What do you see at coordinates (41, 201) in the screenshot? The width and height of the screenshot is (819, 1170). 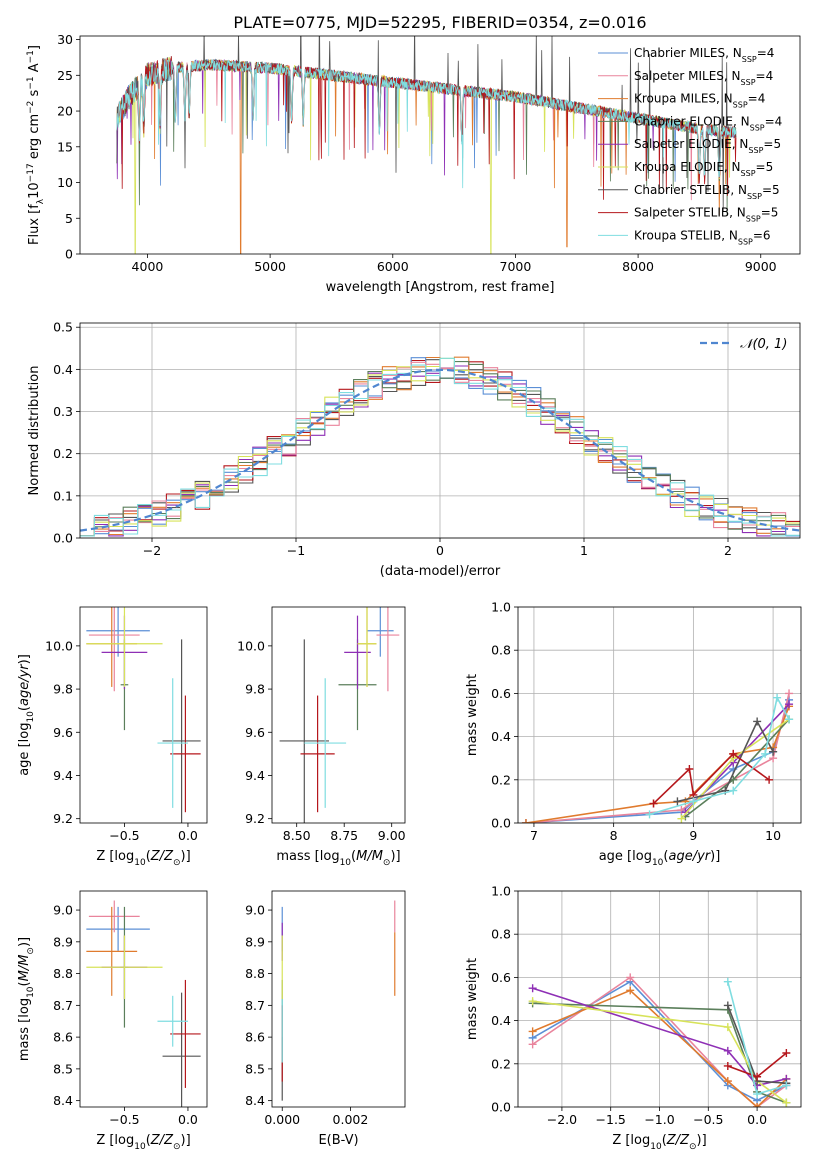 I see `label-part: λ` at bounding box center [41, 201].